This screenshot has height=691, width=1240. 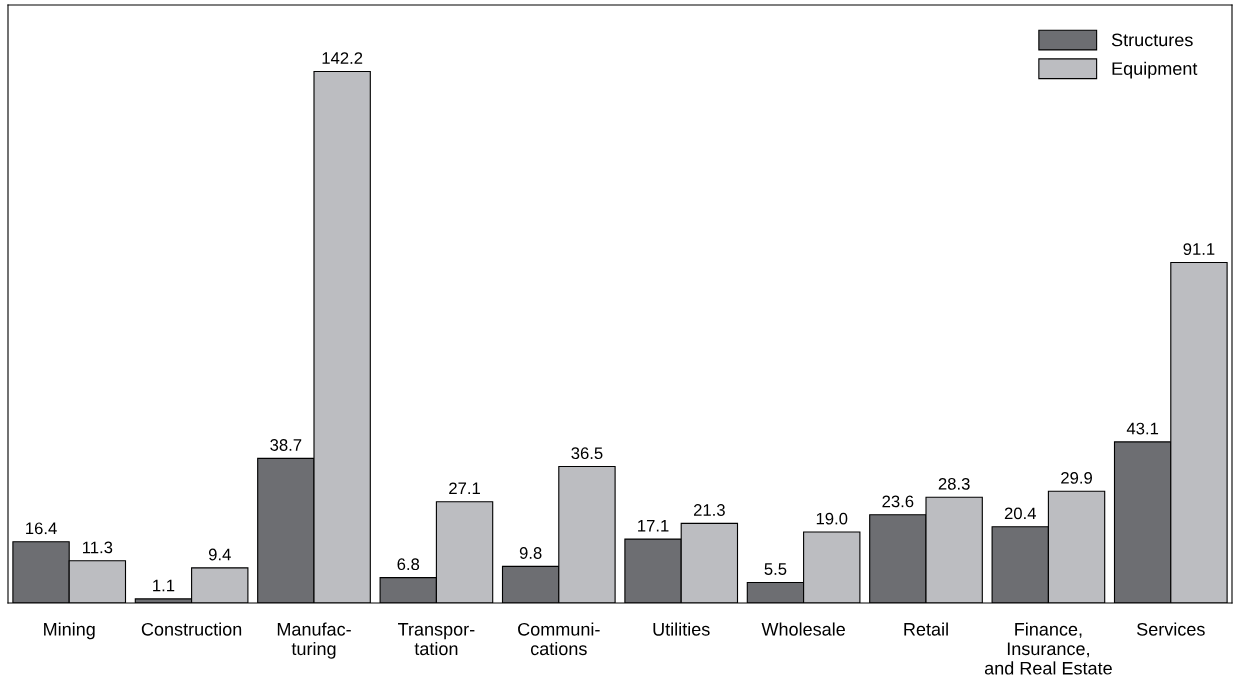 I want to click on data-label: 20.4, so click(x=1020, y=513).